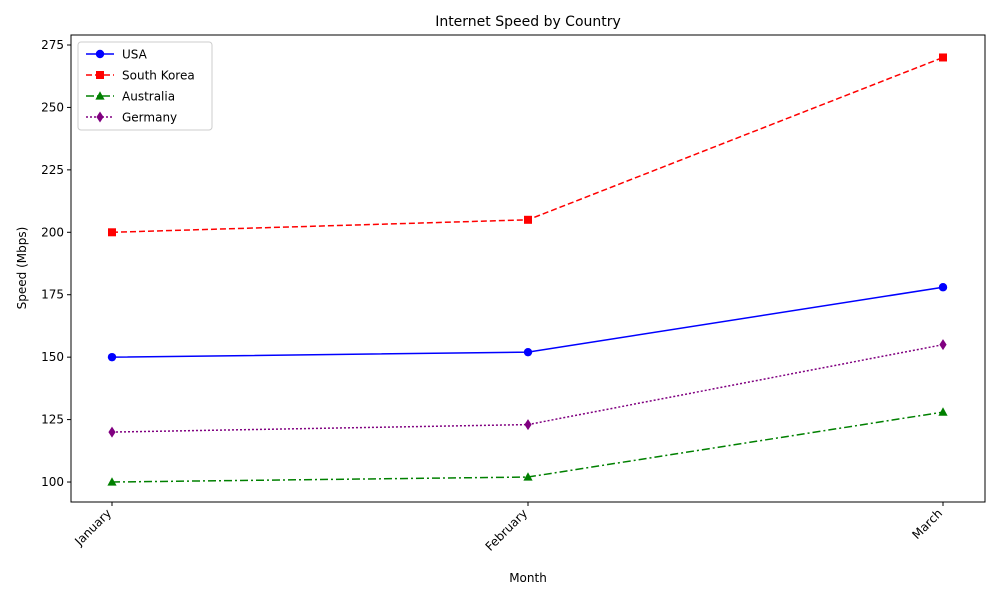 The image size is (1000, 600). Describe the element at coordinates (52, 170) in the screenshot. I see `y-tick-label: 225` at that location.